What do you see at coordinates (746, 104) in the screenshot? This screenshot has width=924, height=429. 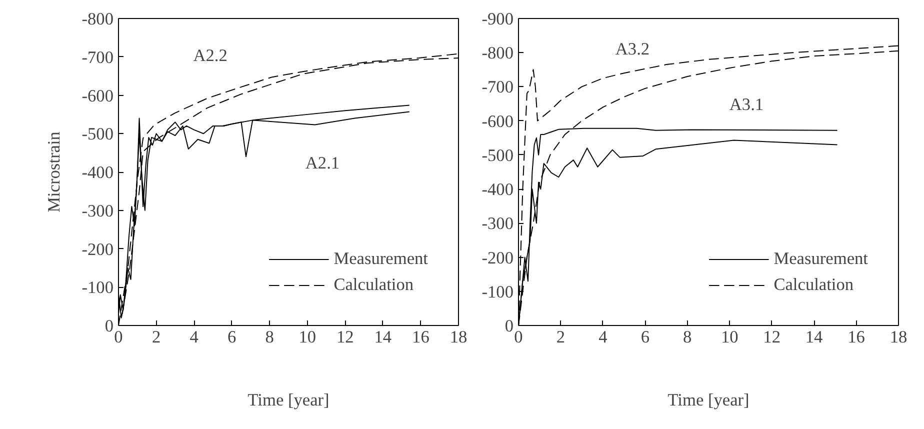 I see `annotation: A3.1` at bounding box center [746, 104].